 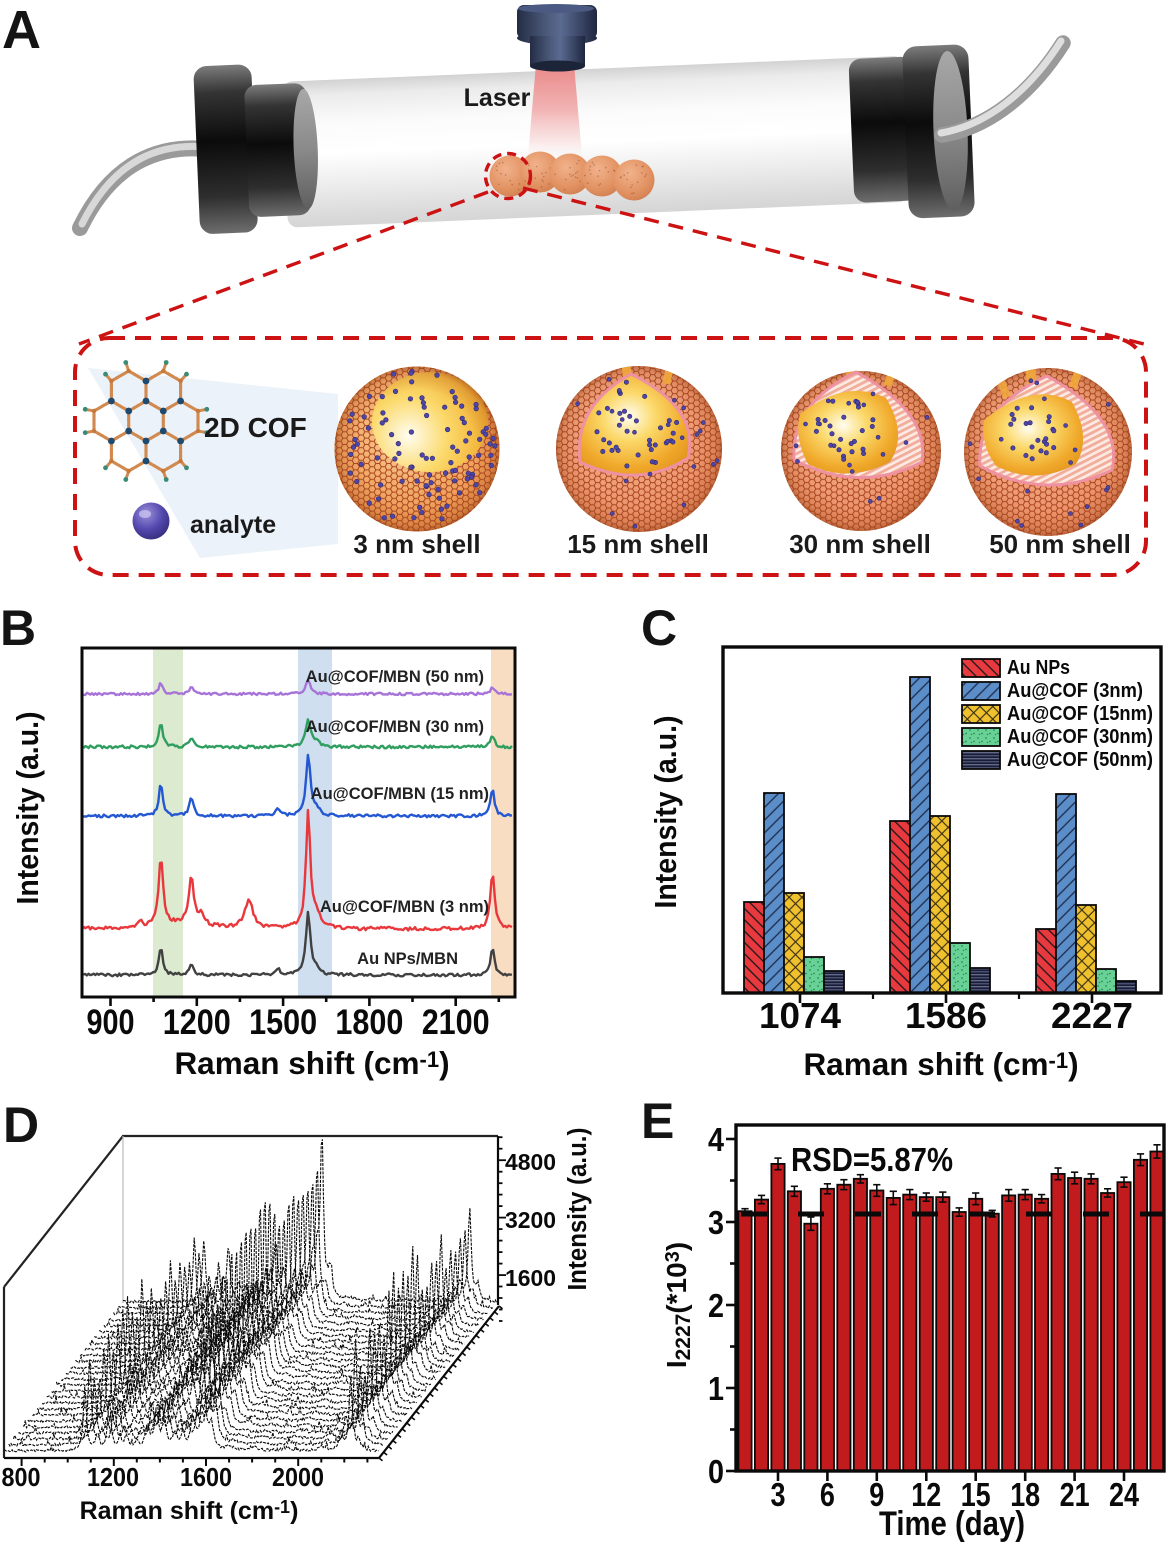 What do you see at coordinates (111, 1022) in the screenshot?
I see `svg-text: 900` at bounding box center [111, 1022].